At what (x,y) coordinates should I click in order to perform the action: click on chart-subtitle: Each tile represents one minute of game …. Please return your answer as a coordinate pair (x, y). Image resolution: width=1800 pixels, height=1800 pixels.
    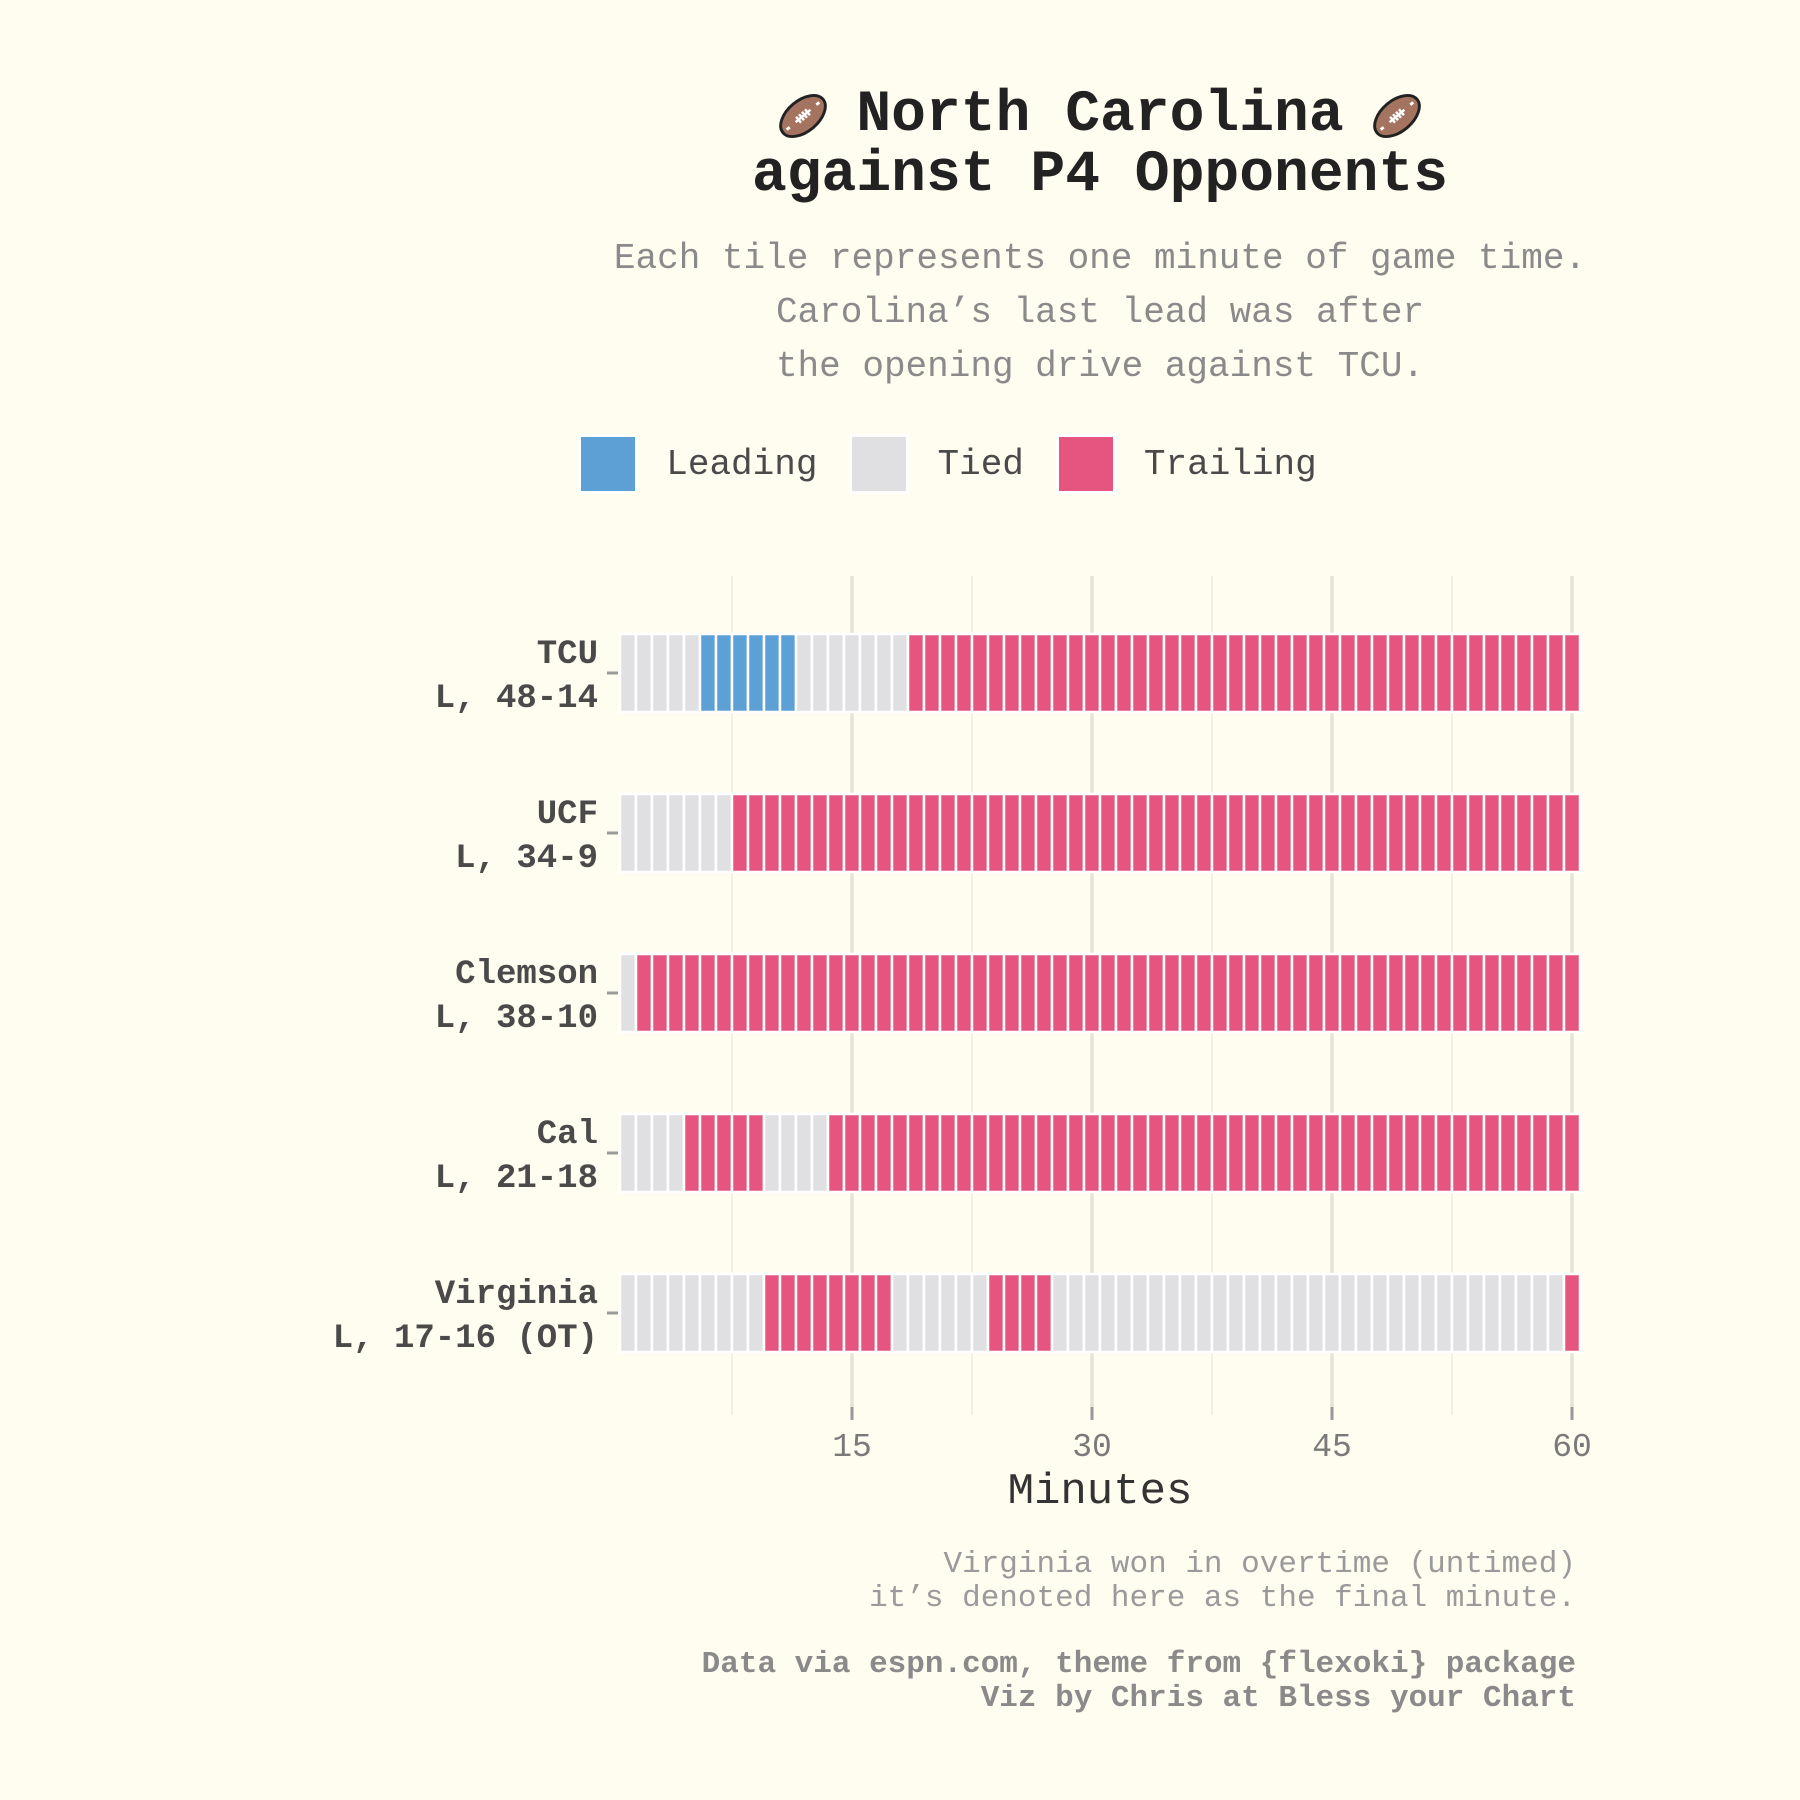
    Looking at the image, I should click on (1100, 313).